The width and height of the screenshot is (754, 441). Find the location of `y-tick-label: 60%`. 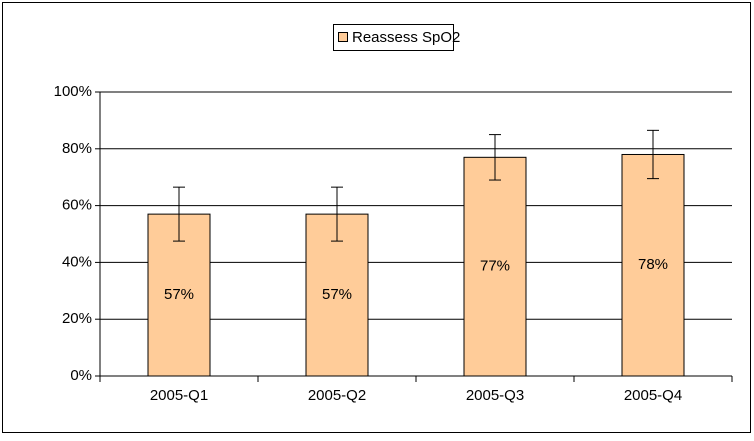

y-tick-label: 60% is located at coordinates (77, 205).